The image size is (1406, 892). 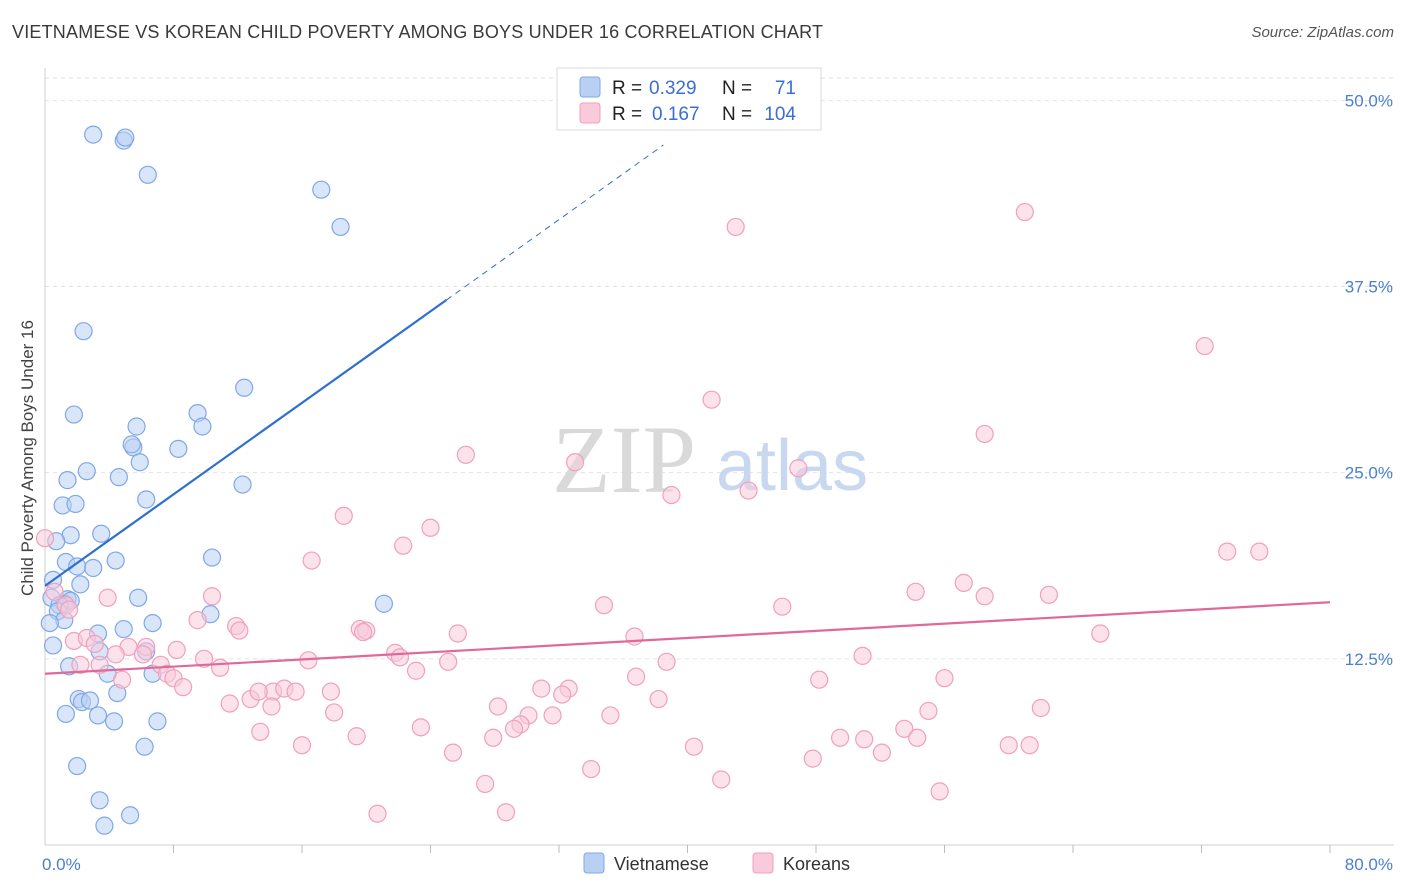 I want to click on y-tick-labels: 12.5% 25.0% 37.5% 50.0%, so click(x=1369, y=379).